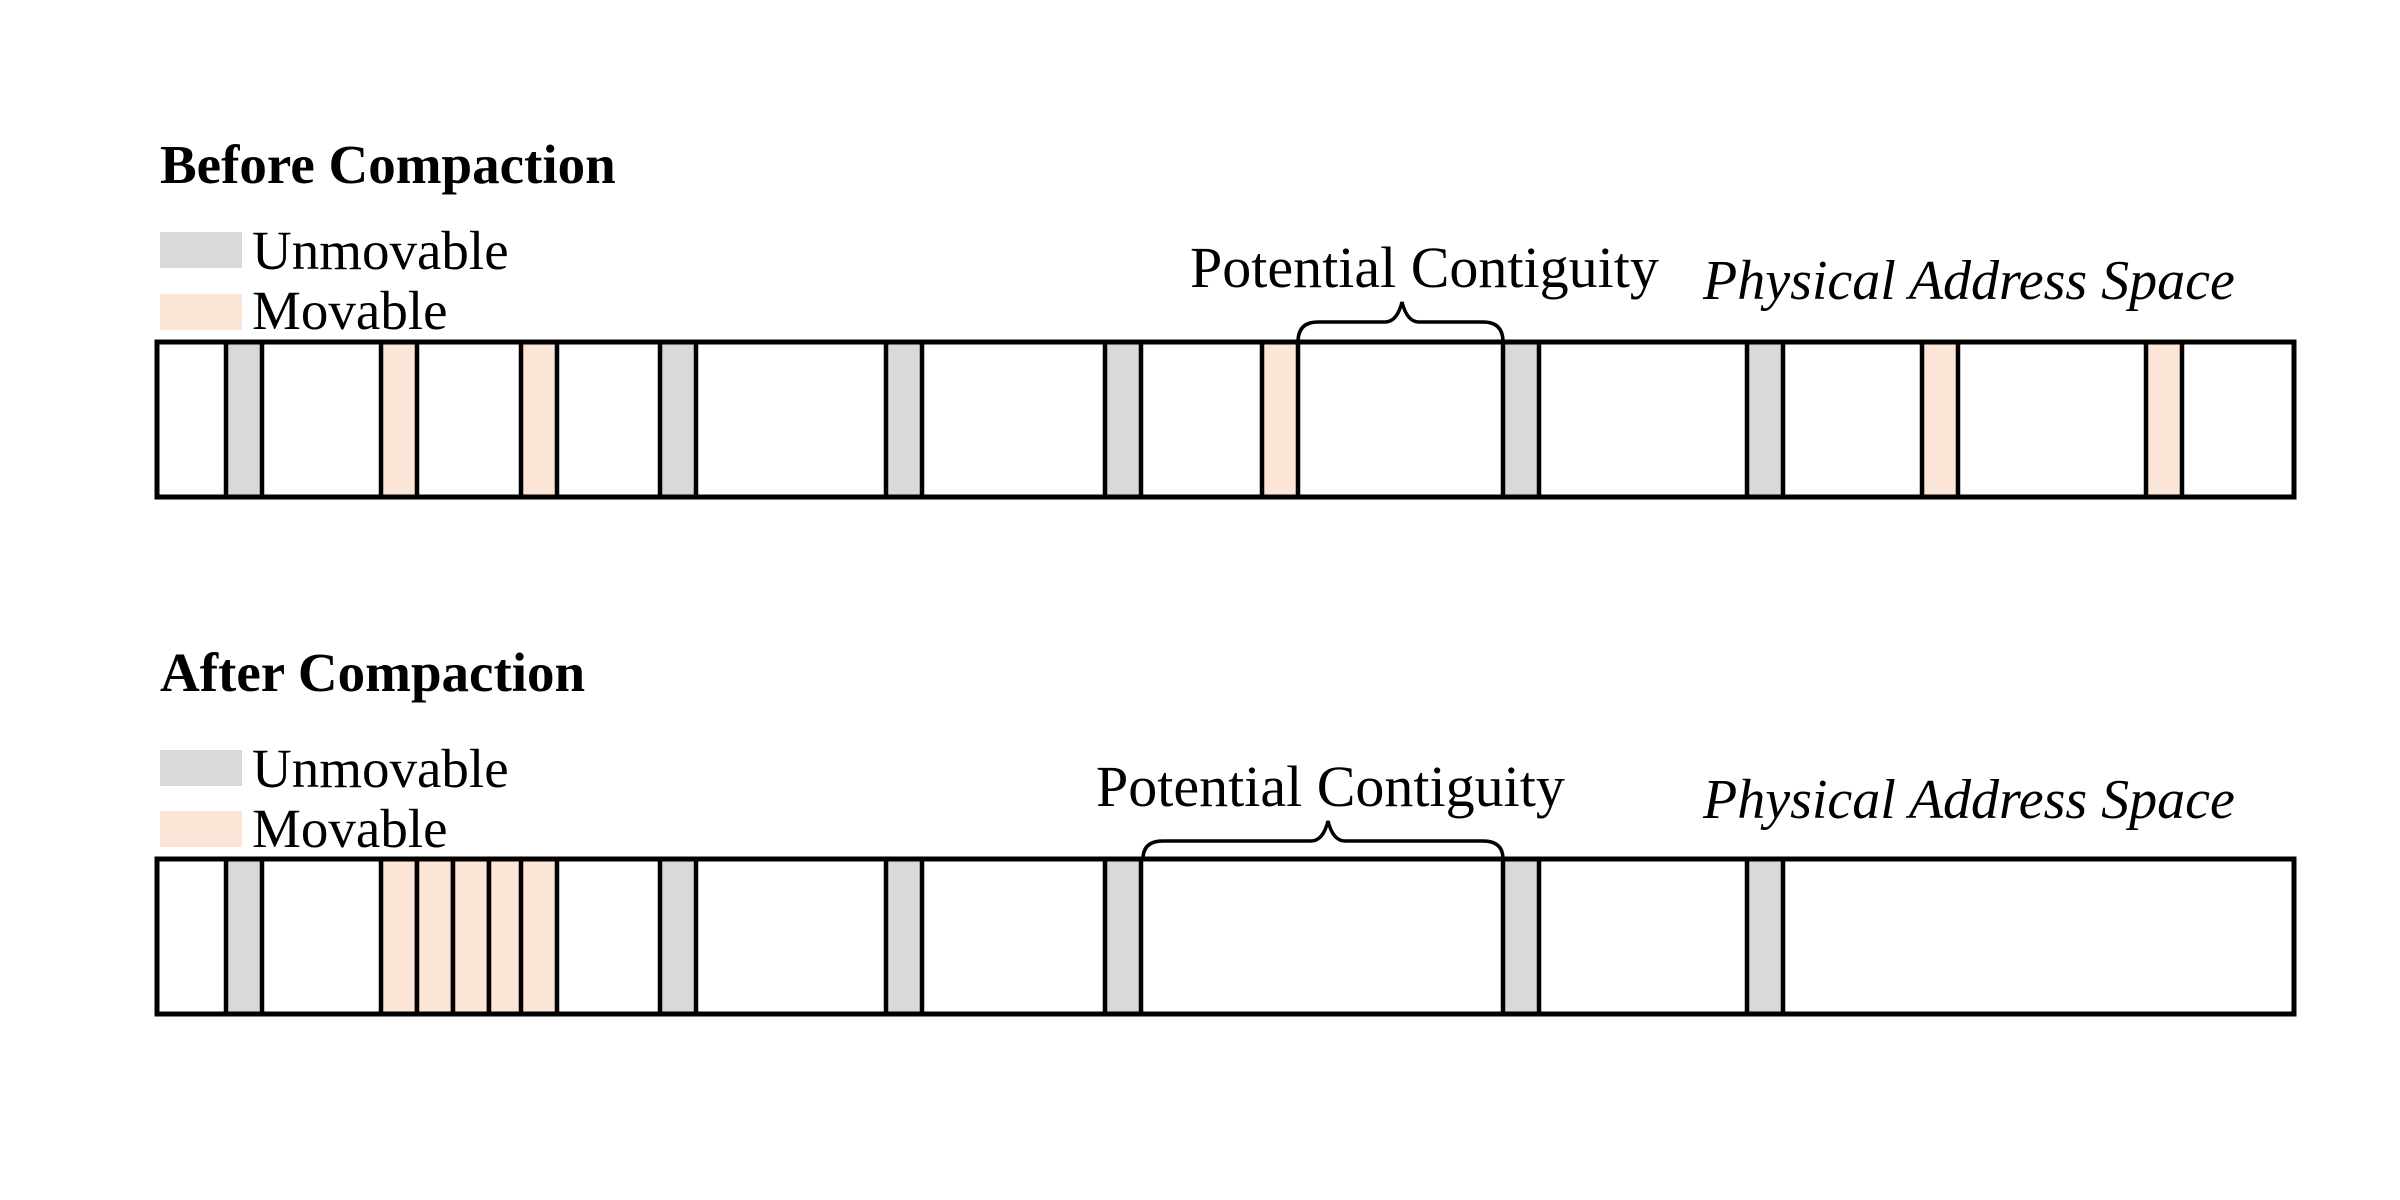 The height and width of the screenshot is (1200, 2400). What do you see at coordinates (372, 672) in the screenshot?
I see `panel-title: After Compaction` at bounding box center [372, 672].